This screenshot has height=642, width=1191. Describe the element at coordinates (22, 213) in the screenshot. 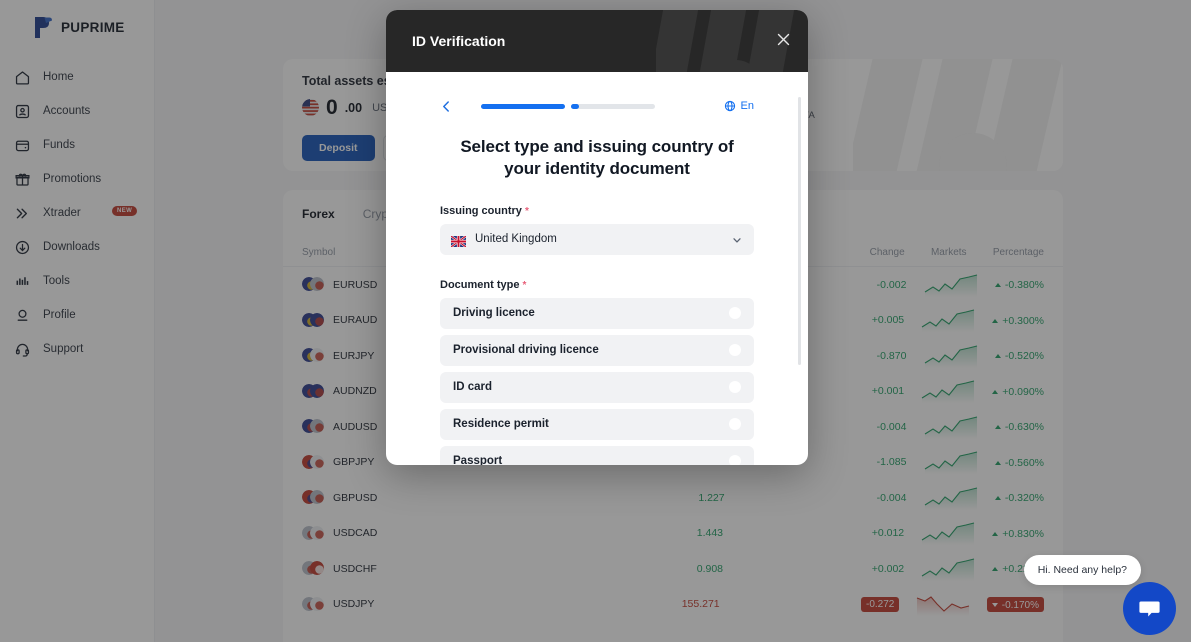

I see `xtrader-icon` at that location.